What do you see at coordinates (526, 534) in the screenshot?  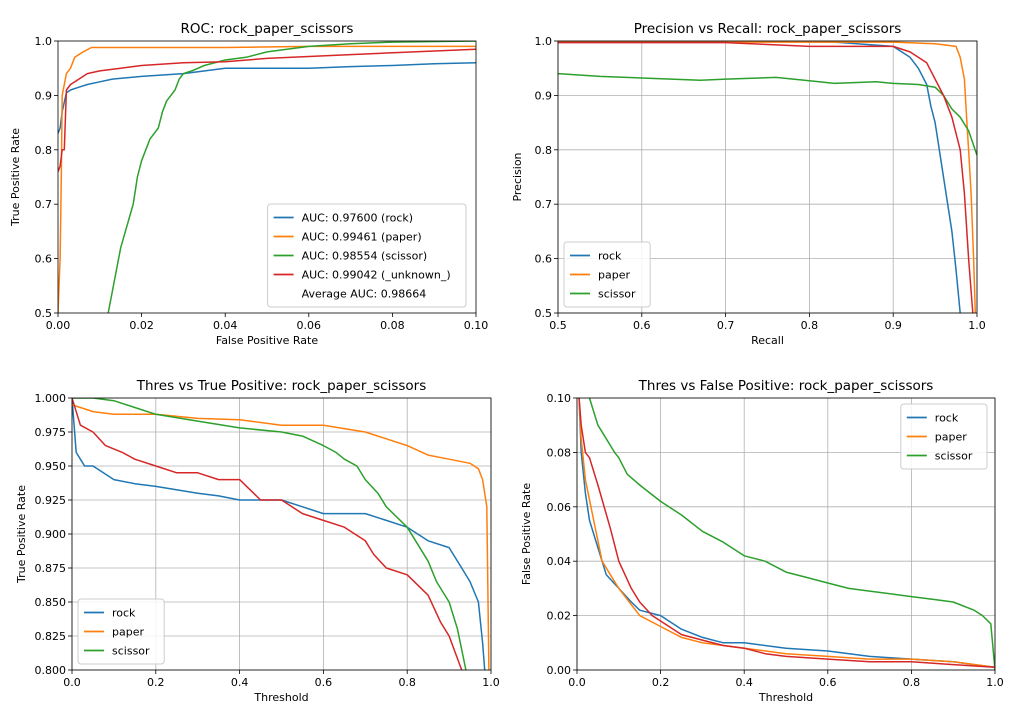 I see `y-axis-label: False Positive Rate` at bounding box center [526, 534].